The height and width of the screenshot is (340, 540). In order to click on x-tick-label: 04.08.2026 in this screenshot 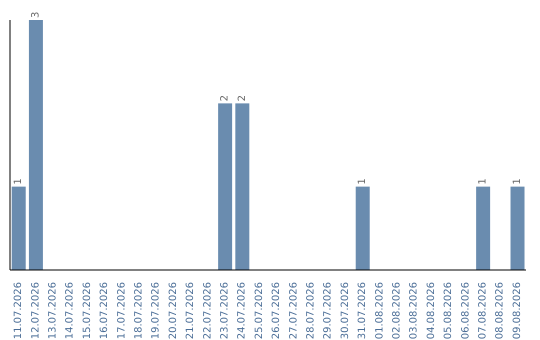, I will do `click(431, 311)`.